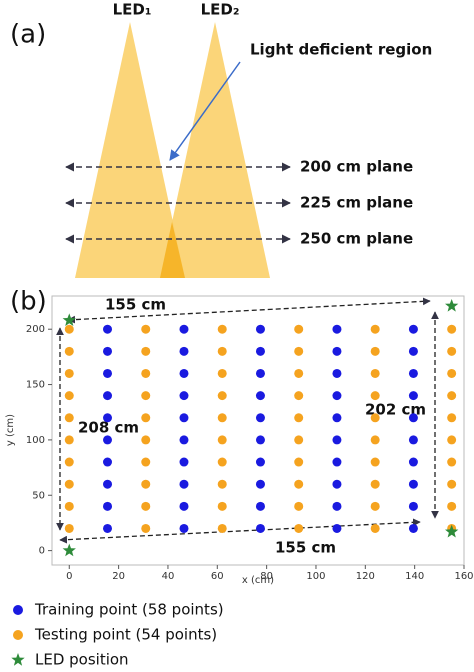  Describe the element at coordinates (205, 111) in the screenshot. I see `pointer` at that location.